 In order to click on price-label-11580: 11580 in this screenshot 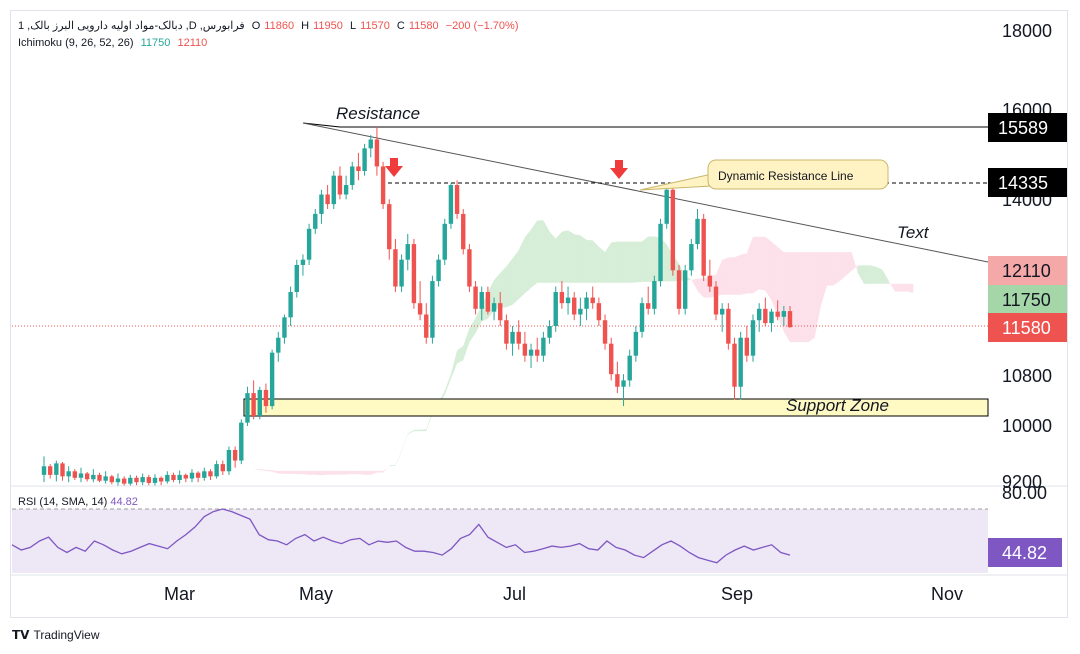, I will do `click(1027, 327)`.